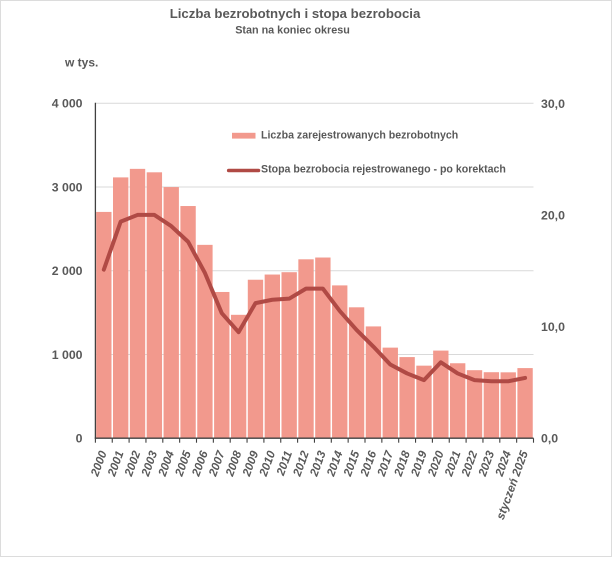 This screenshot has width=612, height=562. I want to click on svg-text: 1 000, so click(67, 355).